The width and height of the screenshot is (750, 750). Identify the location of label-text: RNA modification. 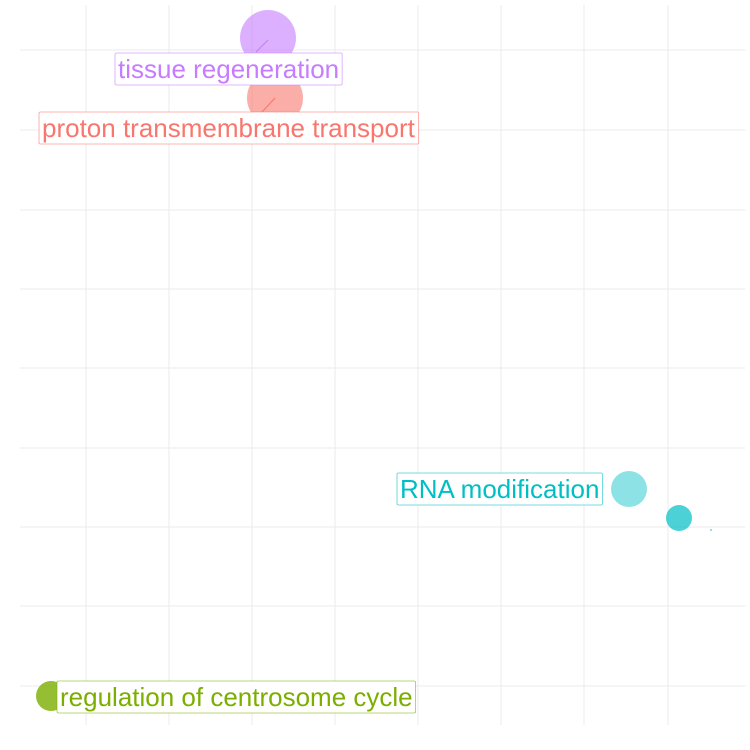
(499, 489).